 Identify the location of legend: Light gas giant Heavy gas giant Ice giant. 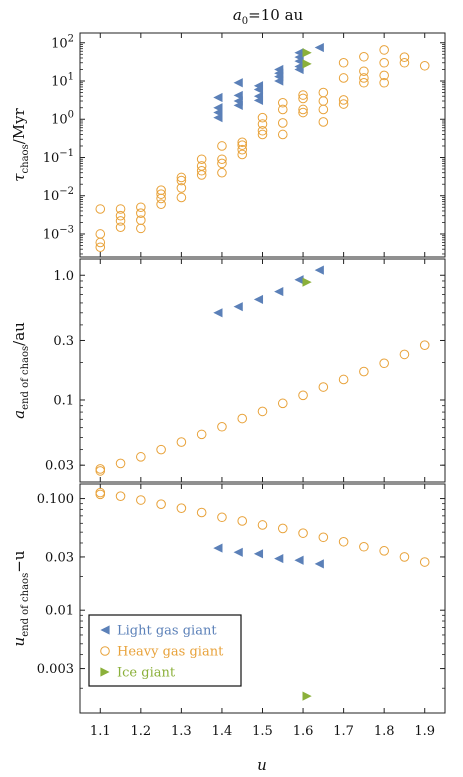
(165, 650).